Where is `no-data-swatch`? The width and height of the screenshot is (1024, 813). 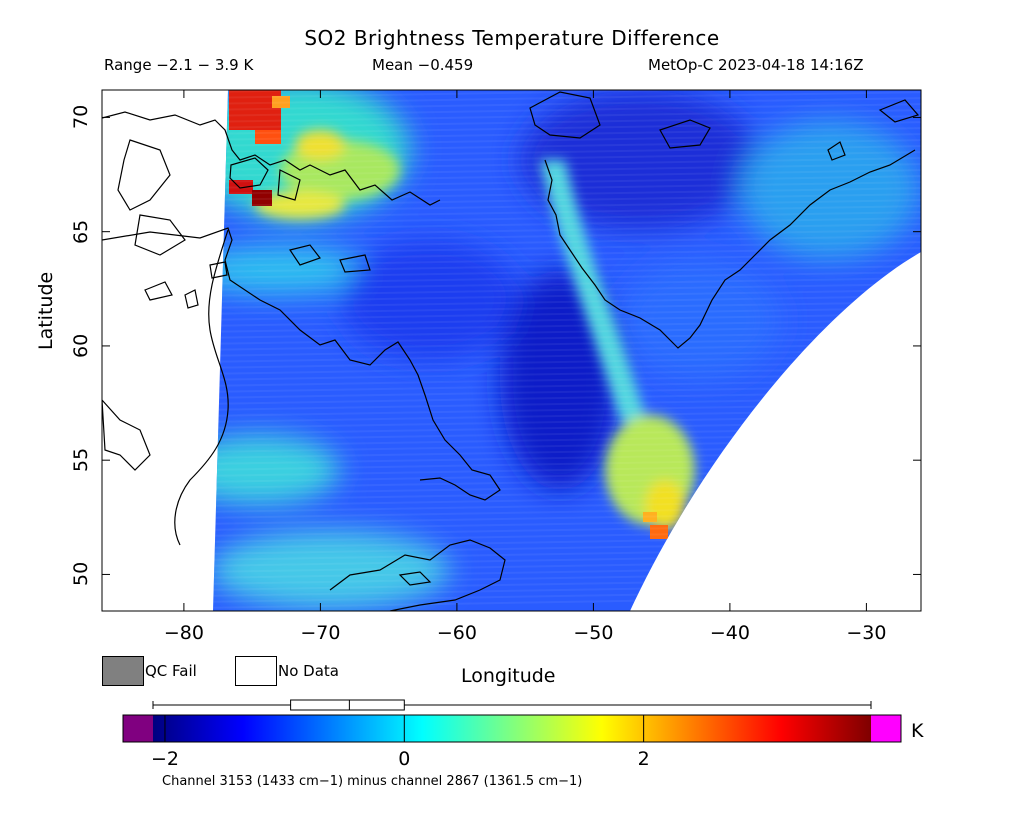
no-data-swatch is located at coordinates (256, 671).